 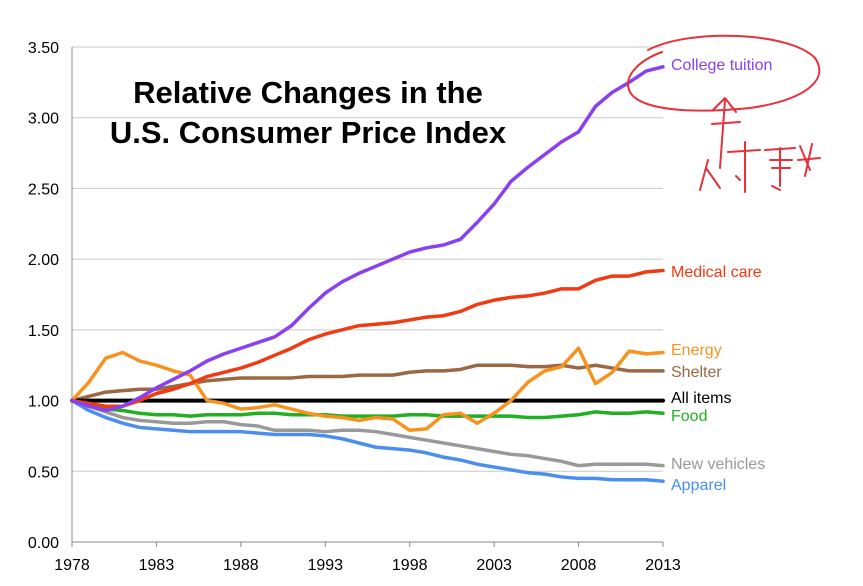 What do you see at coordinates (716, 272) in the screenshot?
I see `series-label-medical-care: Medical care` at bounding box center [716, 272].